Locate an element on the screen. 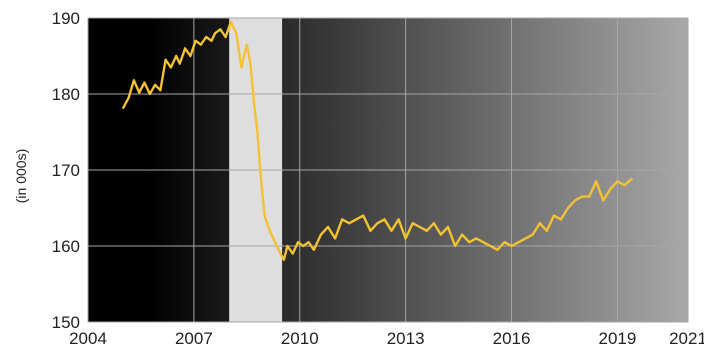 This screenshot has width=704, height=359. y-tick-label: 150 is located at coordinates (66, 322).